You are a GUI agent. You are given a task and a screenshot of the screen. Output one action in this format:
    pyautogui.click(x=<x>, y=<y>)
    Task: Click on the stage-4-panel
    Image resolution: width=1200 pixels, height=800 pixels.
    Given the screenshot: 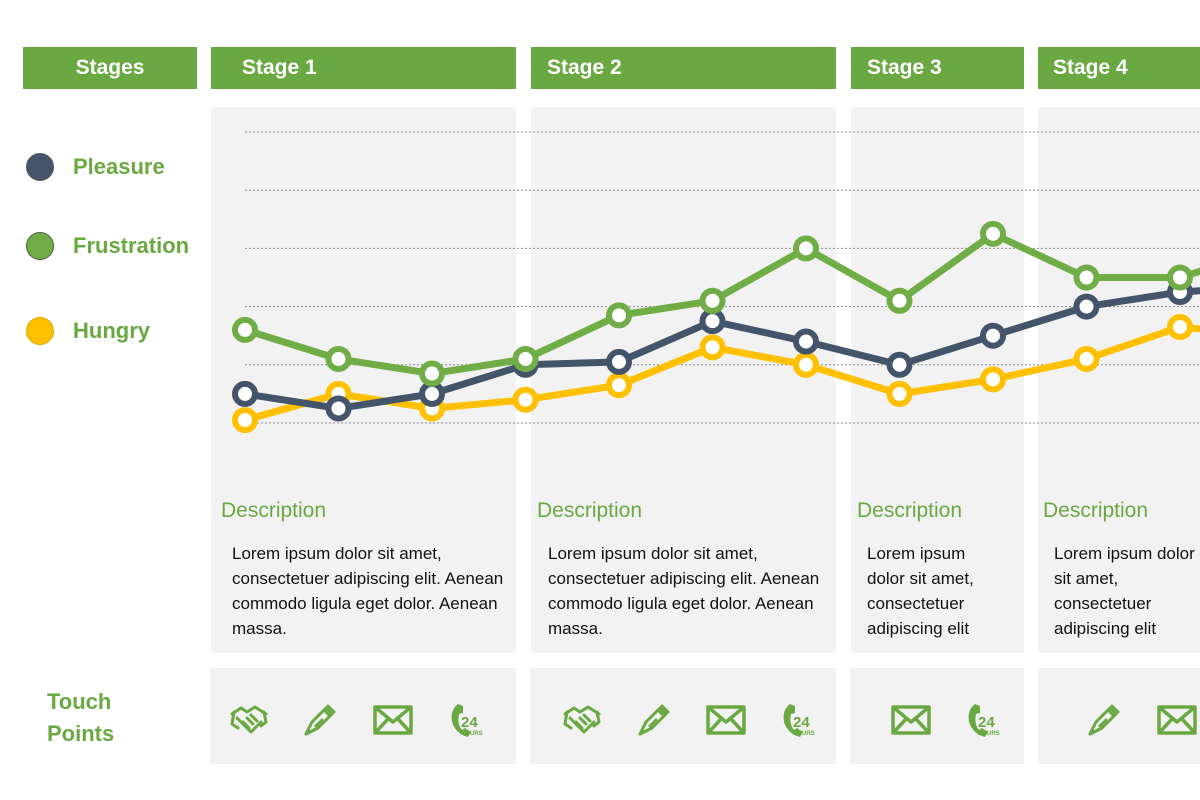 What is the action you would take?
    pyautogui.click(x=1119, y=380)
    